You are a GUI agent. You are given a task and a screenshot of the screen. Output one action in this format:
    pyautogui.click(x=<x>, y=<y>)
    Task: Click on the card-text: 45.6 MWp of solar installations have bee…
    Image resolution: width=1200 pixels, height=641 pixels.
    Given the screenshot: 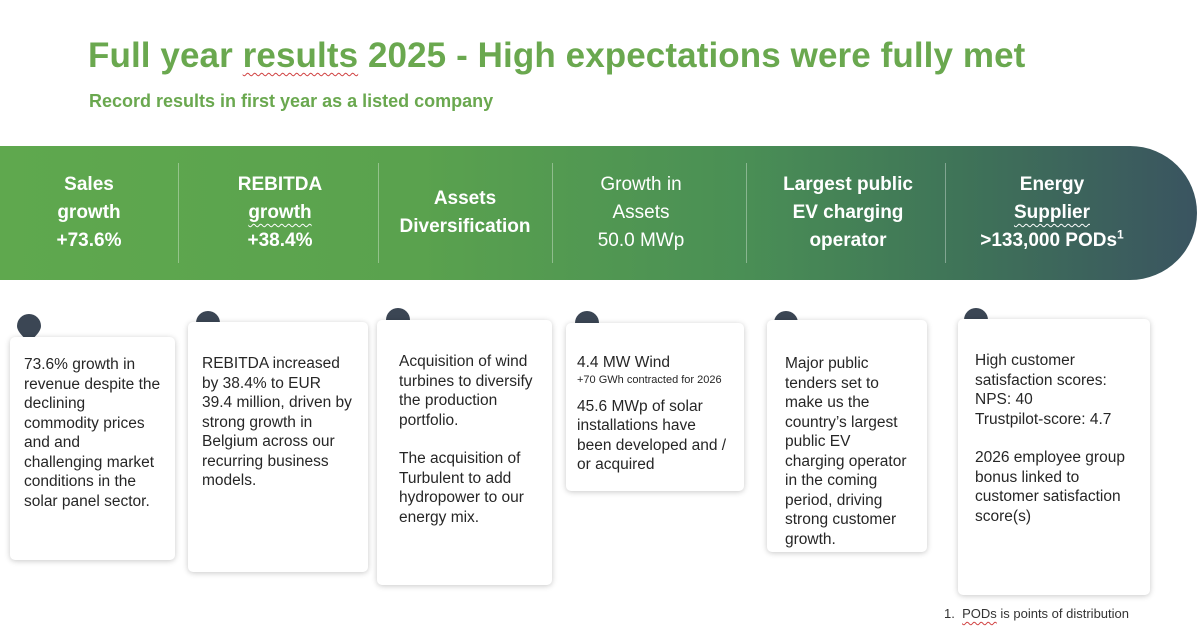 What is the action you would take?
    pyautogui.click(x=652, y=435)
    